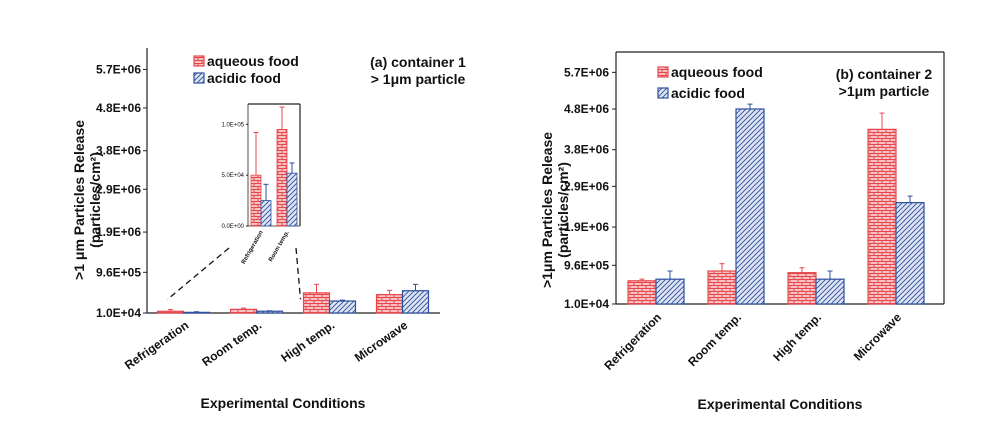  I want to click on panel-a-ylabel: >1 μm Particles Release (particles/cm²), so click(87, 200).